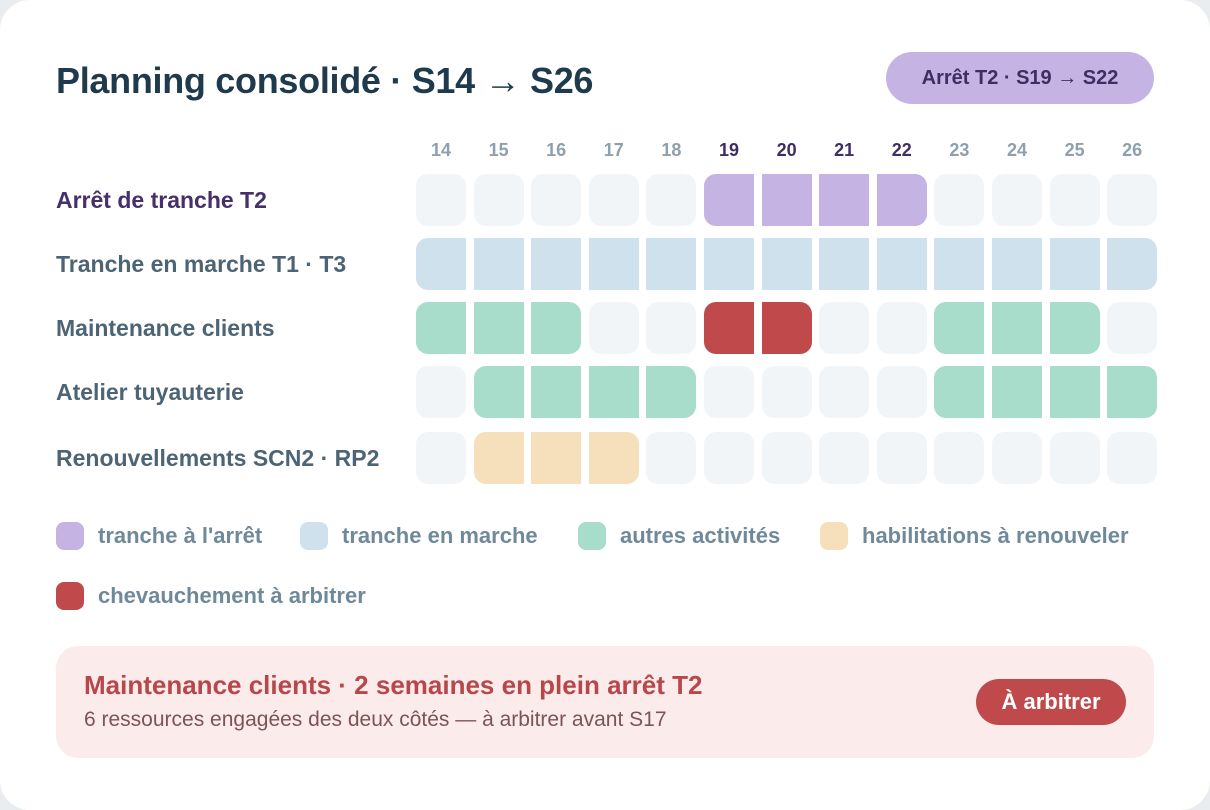  Describe the element at coordinates (201, 264) in the screenshot. I see `row-label: Tranche en marche T1 · T3` at that location.